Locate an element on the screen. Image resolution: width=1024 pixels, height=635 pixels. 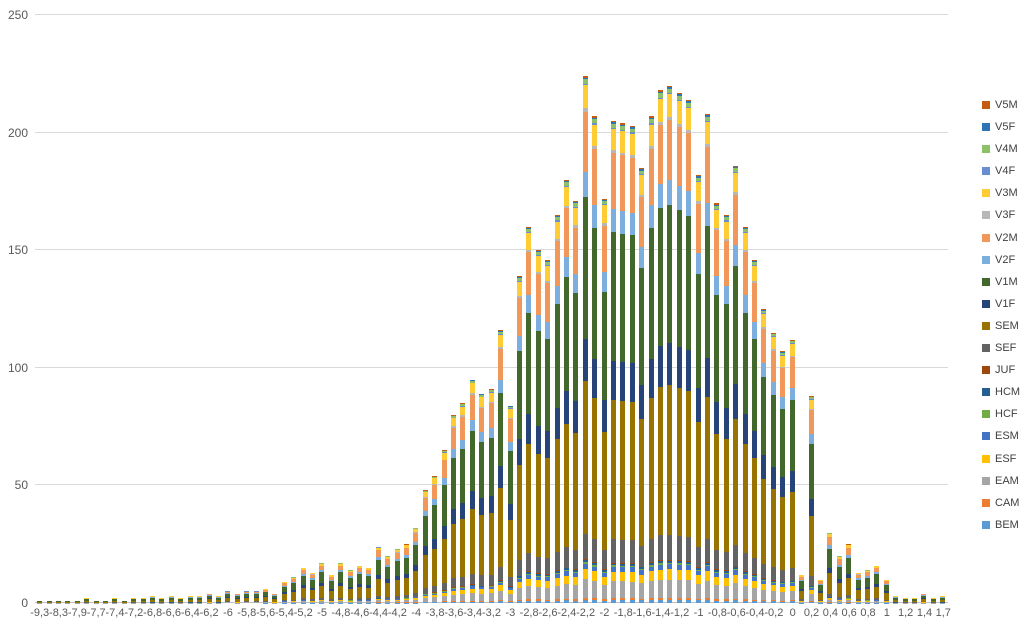
legend-label: HCM is located at coordinates (1008, 392).